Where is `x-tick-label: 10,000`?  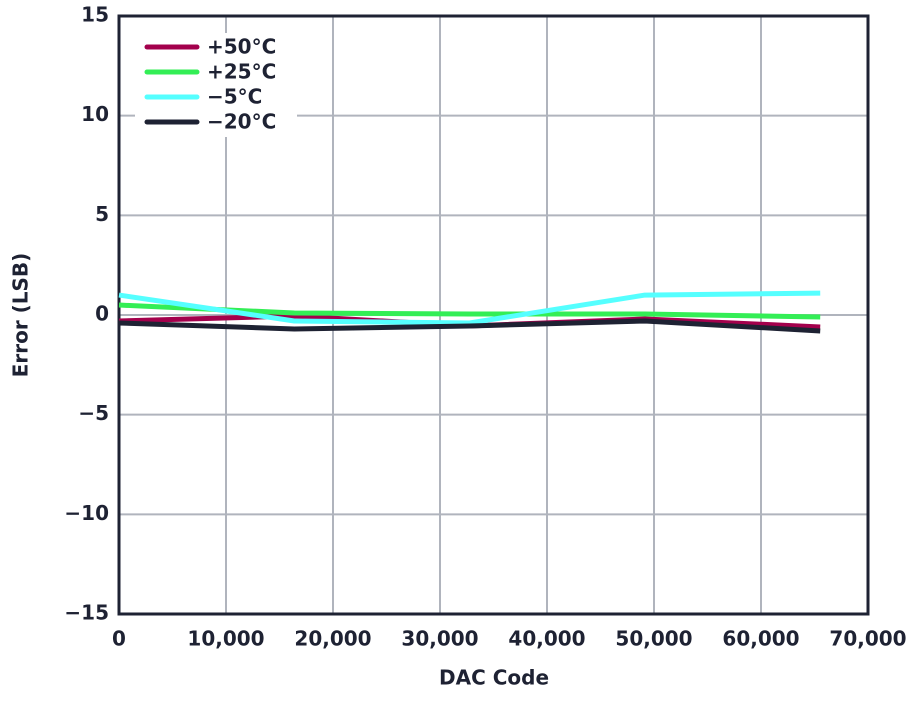 x-tick-label: 10,000 is located at coordinates (225, 639).